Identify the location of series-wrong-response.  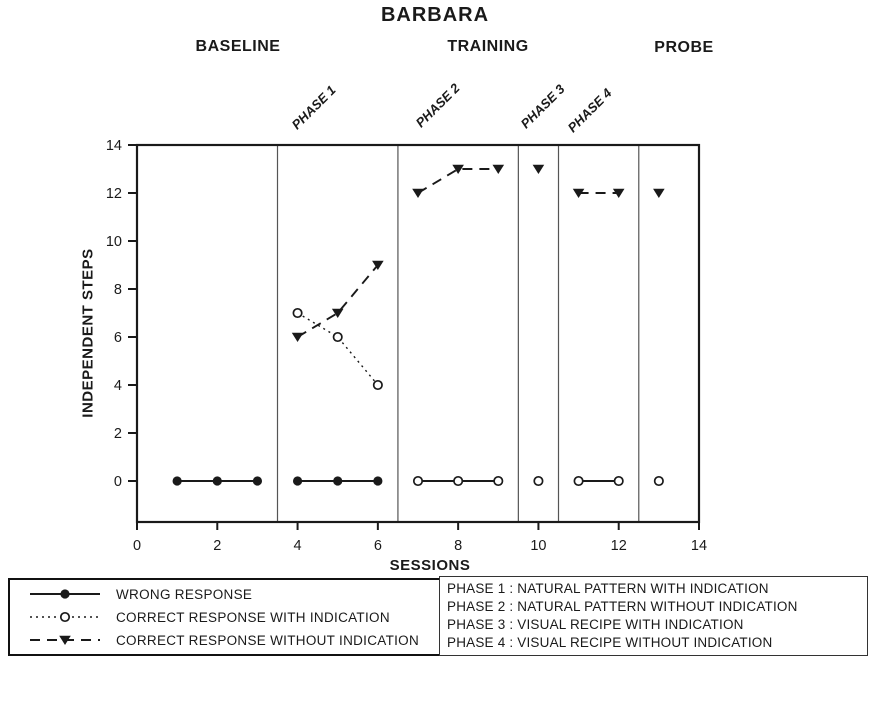
(277, 481).